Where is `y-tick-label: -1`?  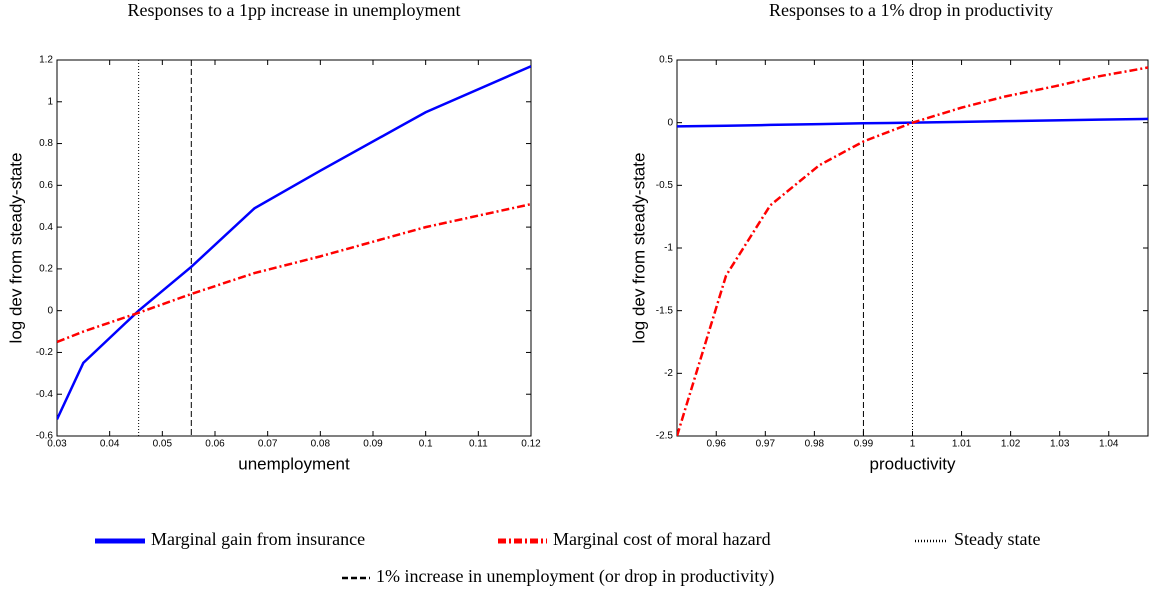 y-tick-label: -1 is located at coordinates (668, 248).